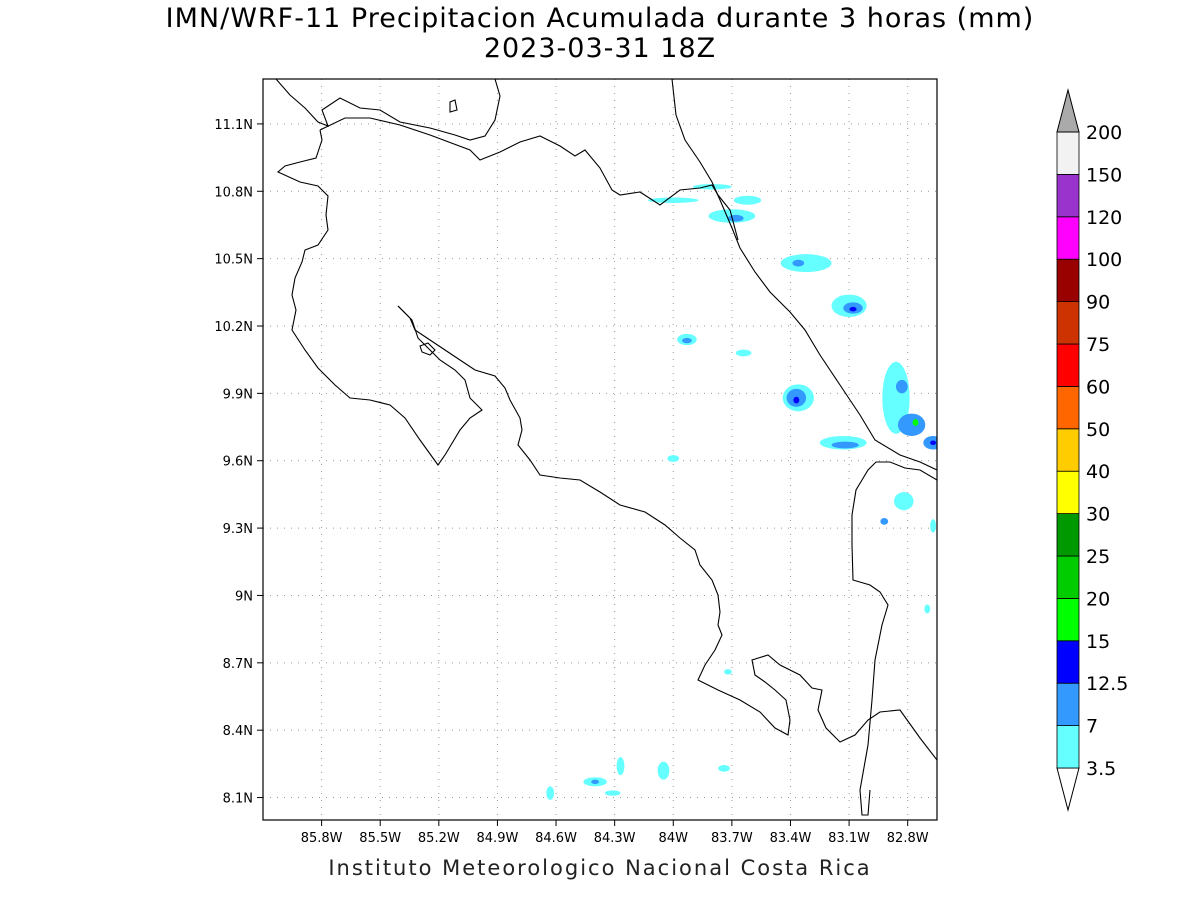 This screenshot has height=900, width=1200. I want to click on lake-arenal-shore, so click(427, 349).